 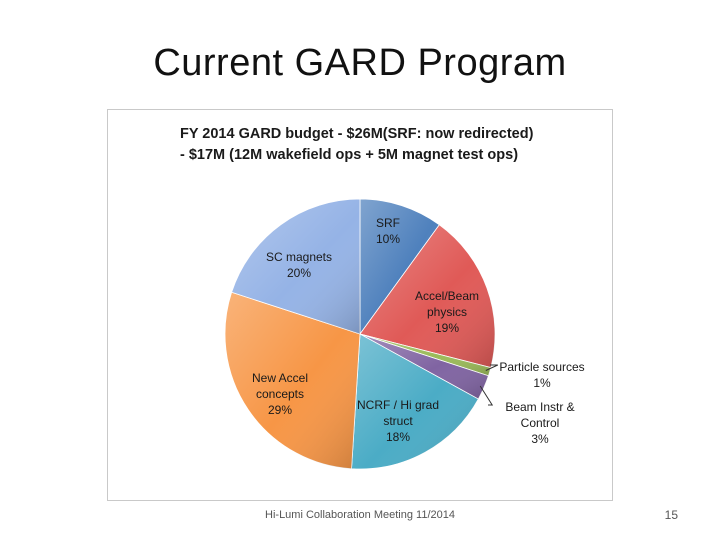 What do you see at coordinates (388, 231) in the screenshot?
I see `slice-label-srf: SRF 10%` at bounding box center [388, 231].